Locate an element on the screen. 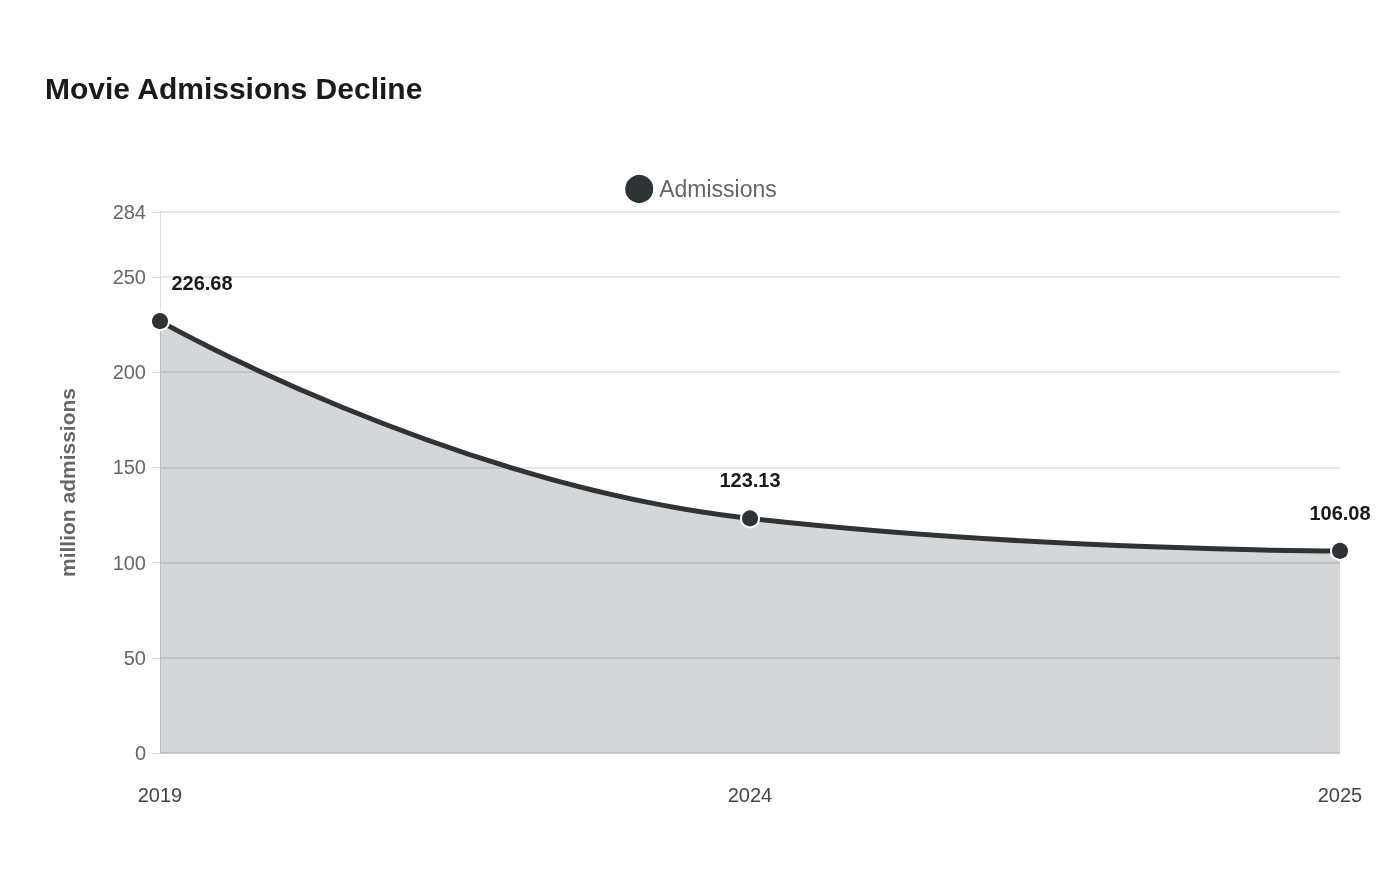 The height and width of the screenshot is (880, 1400). legend-label: Admissions is located at coordinates (718, 189).